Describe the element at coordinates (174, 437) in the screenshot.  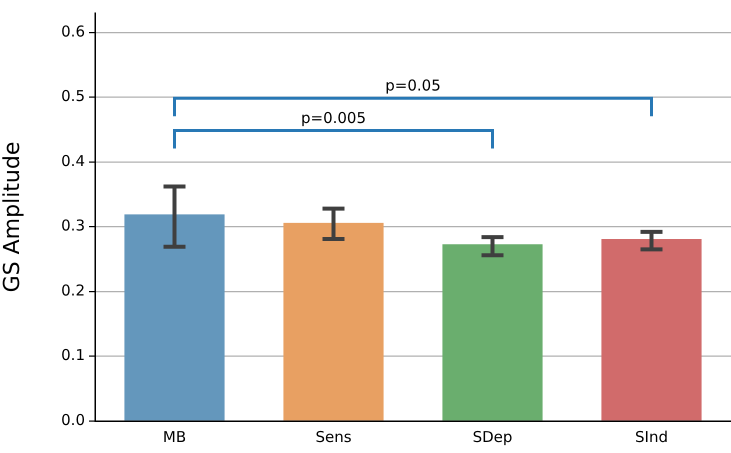
I see `x-tick-label: MB` at that location.